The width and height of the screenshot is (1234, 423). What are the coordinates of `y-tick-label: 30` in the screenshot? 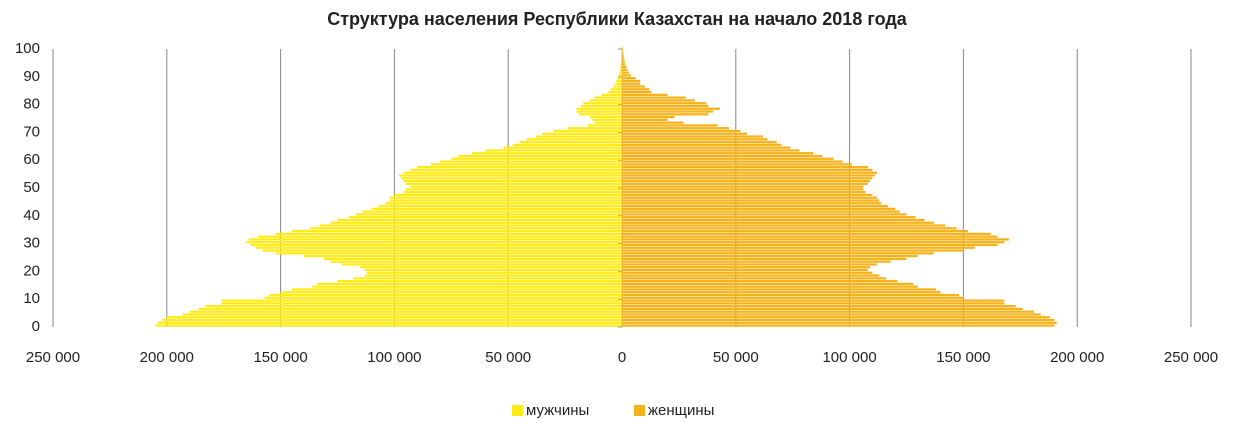 It's located at (31, 243).